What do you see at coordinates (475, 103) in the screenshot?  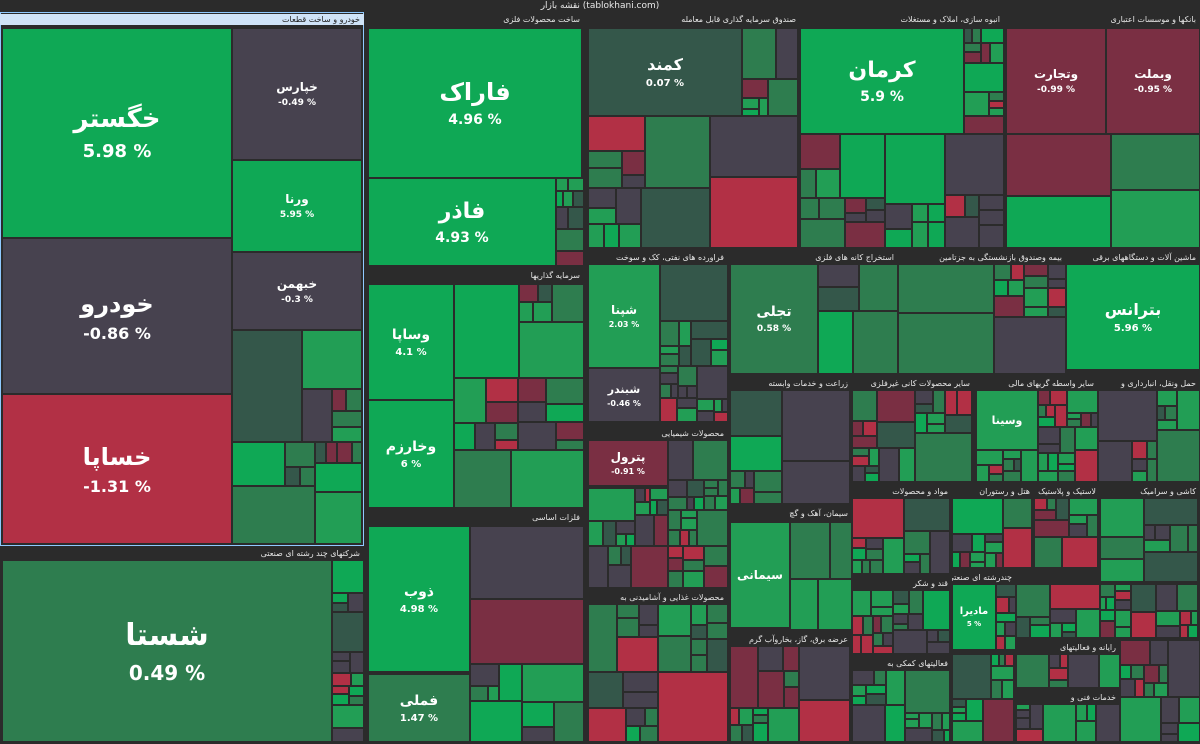 I see `stock-tile-8: فاراک 4.96 %` at bounding box center [475, 103].